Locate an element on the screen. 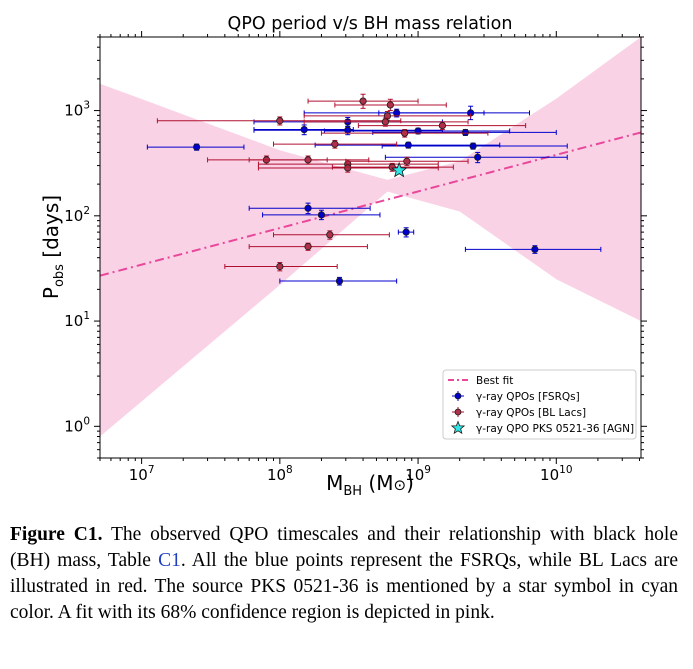 This screenshot has width=693, height=669. chart-title: QPO period v/s BH mass relation is located at coordinates (370, 24).